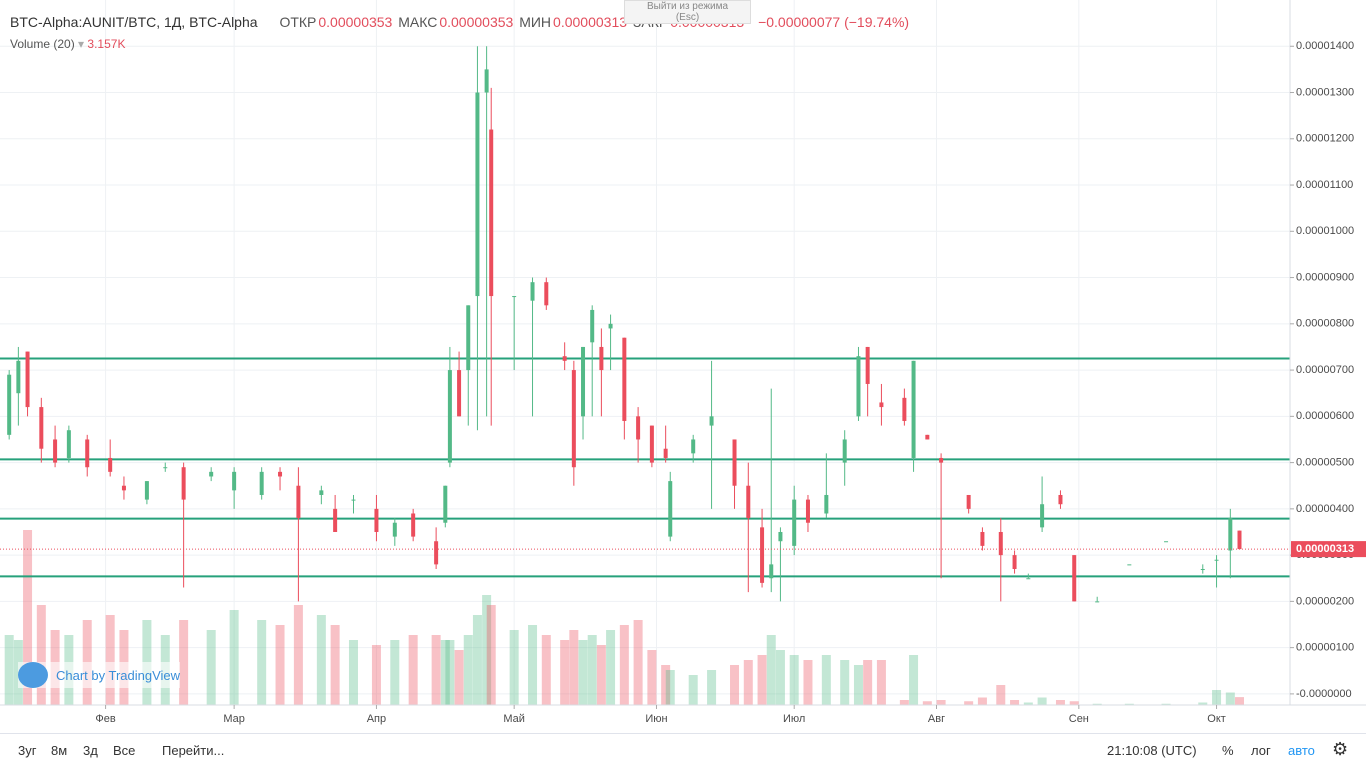 This screenshot has height=769, width=1366. What do you see at coordinates (1216, 719) in the screenshot?
I see `x-tick-label: Окт` at bounding box center [1216, 719].